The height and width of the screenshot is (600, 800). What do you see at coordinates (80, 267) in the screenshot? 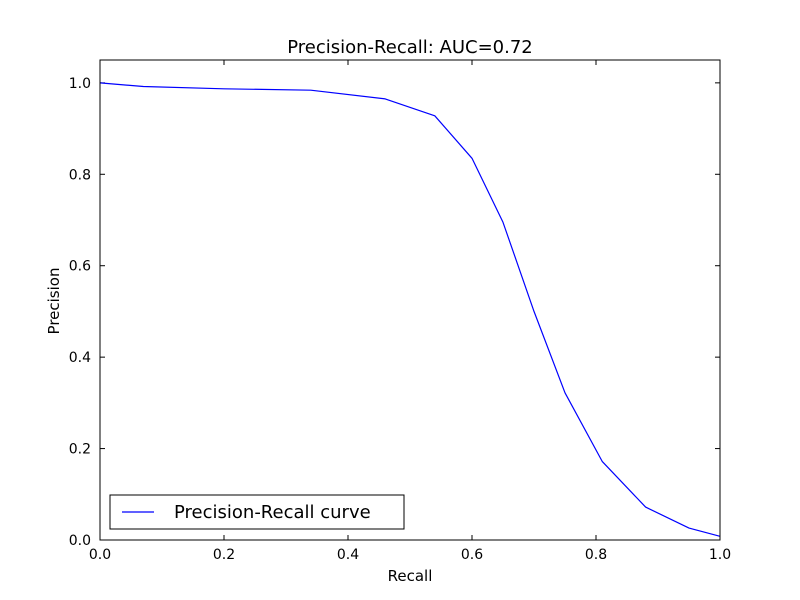
I see `y-tick-label: 0.6` at bounding box center [80, 267].